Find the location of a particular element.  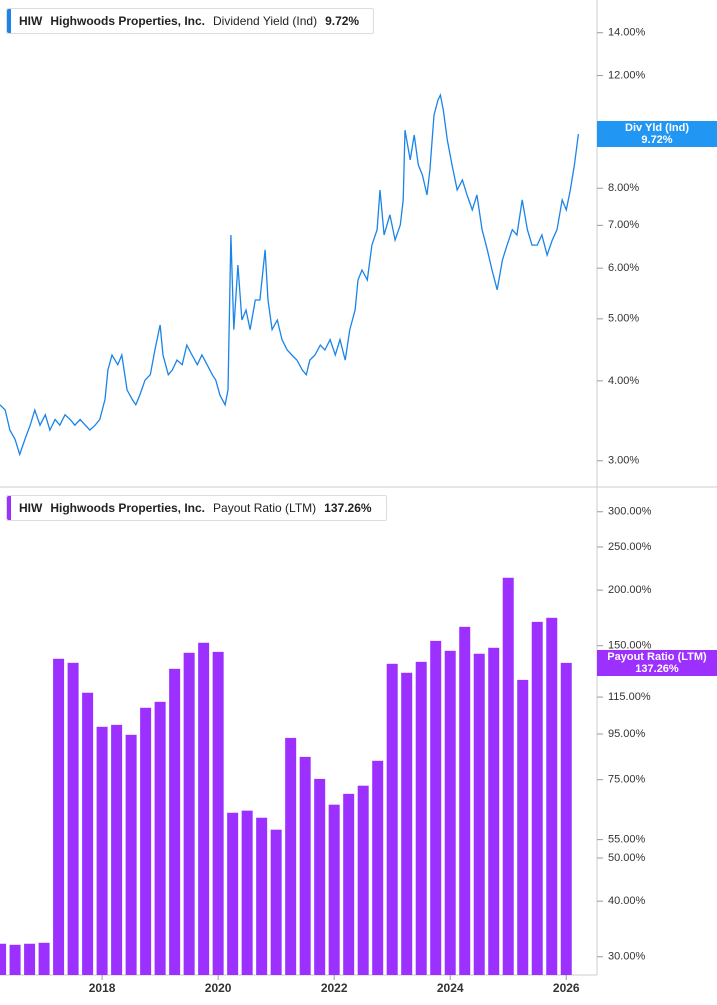

series-name: Payout Ratio (LTM) is located at coordinates (265, 508).